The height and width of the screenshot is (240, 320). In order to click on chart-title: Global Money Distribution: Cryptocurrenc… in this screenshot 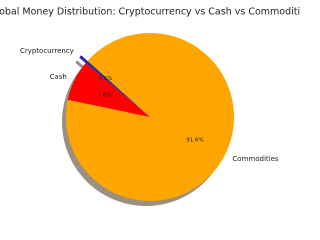, I will do `click(150, 12)`.